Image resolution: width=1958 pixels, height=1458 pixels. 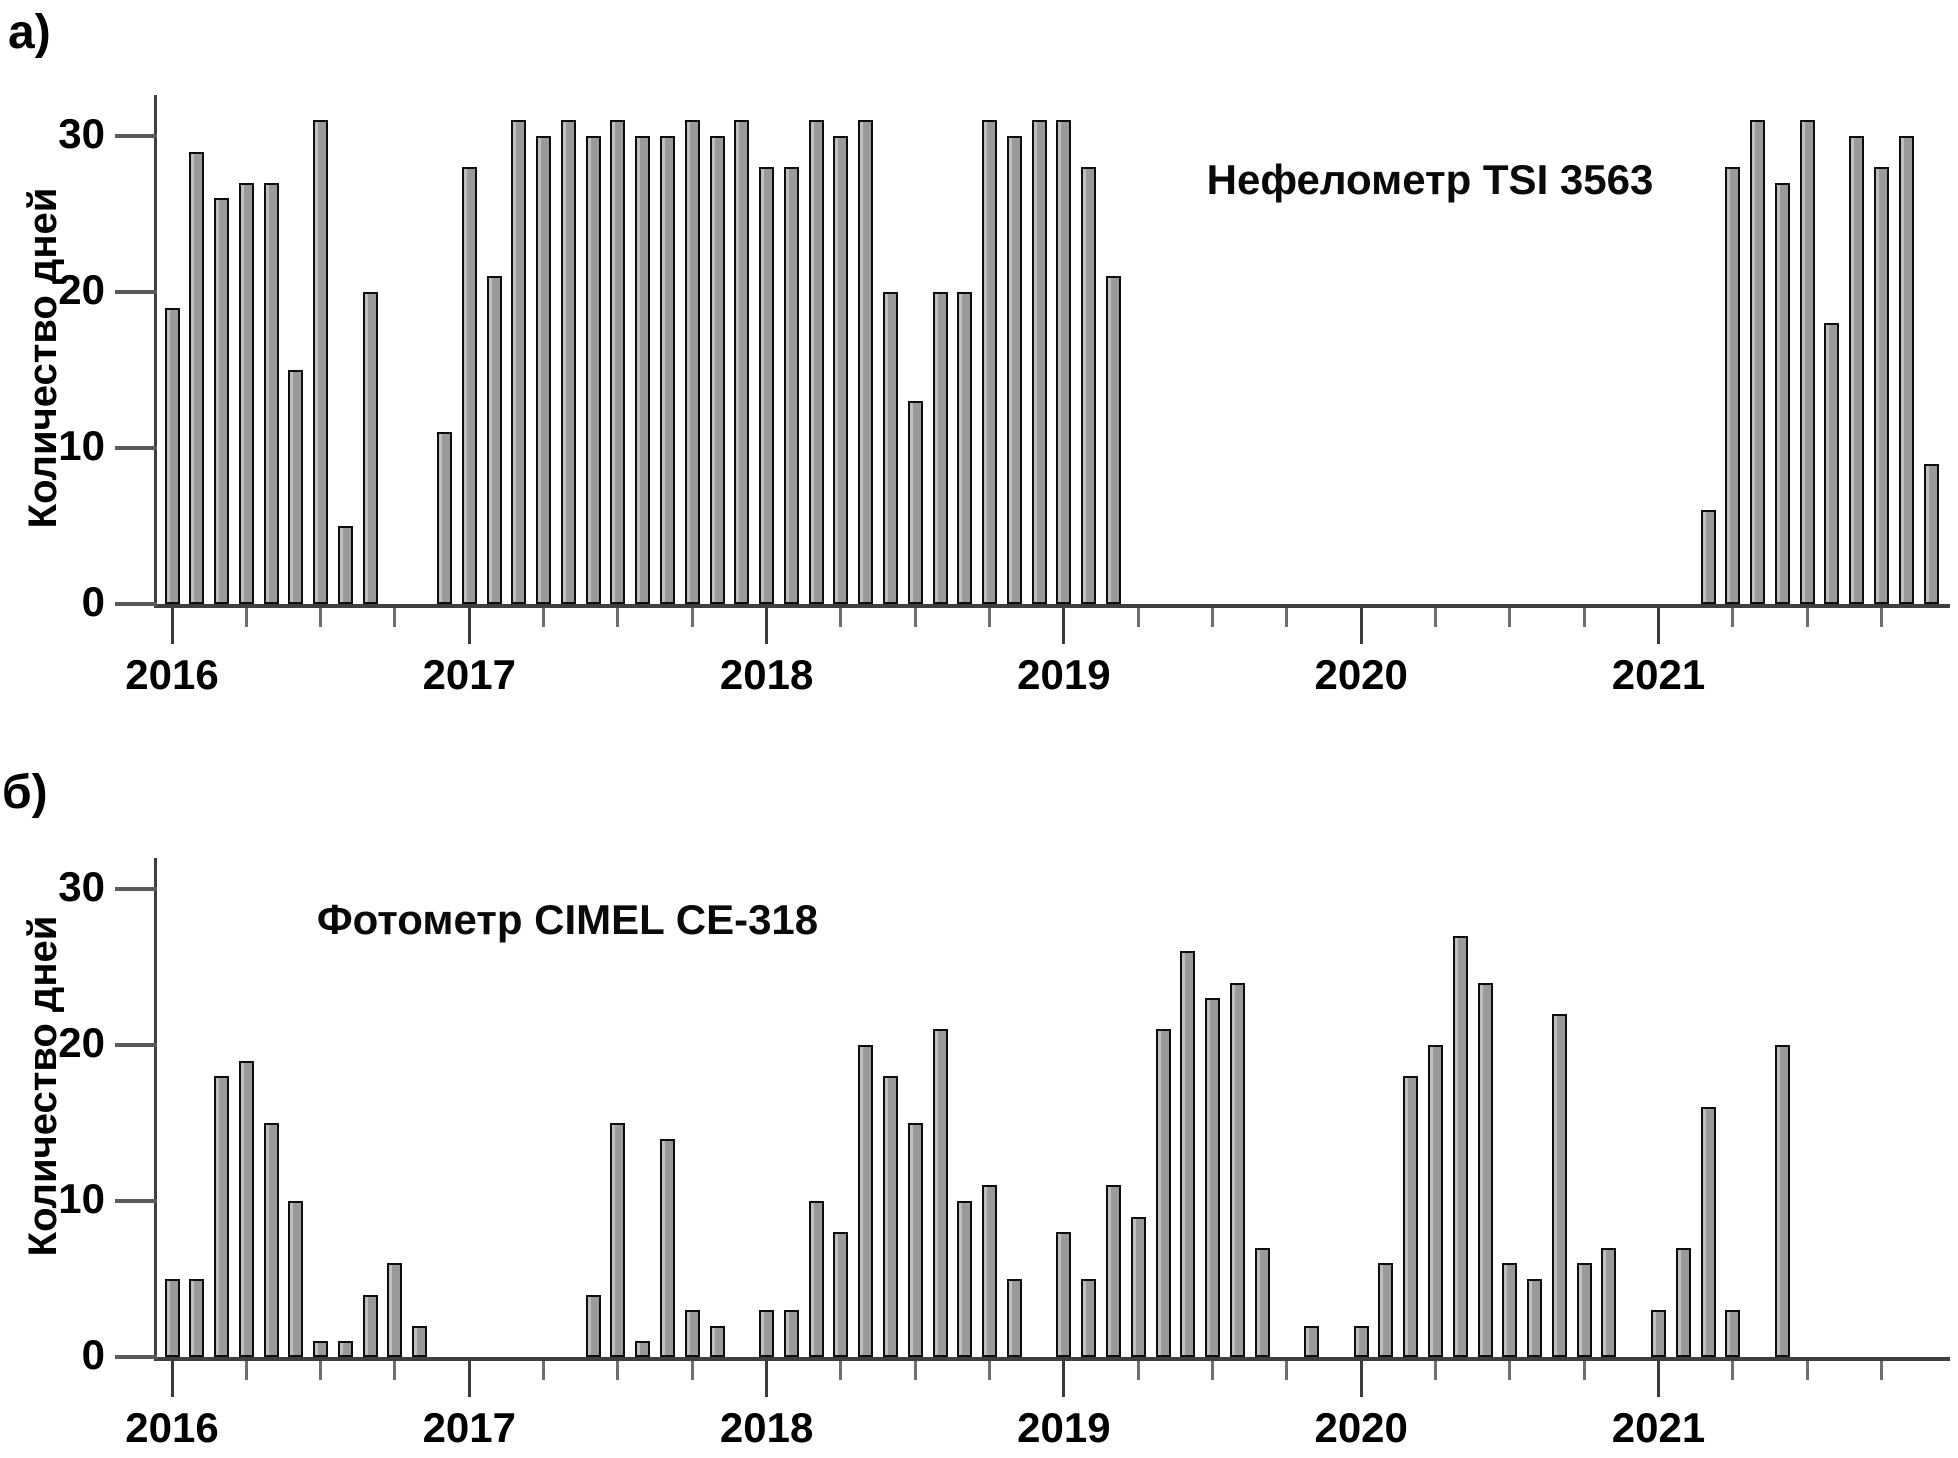 I want to click on y-axis, so click(x=155, y=1109).